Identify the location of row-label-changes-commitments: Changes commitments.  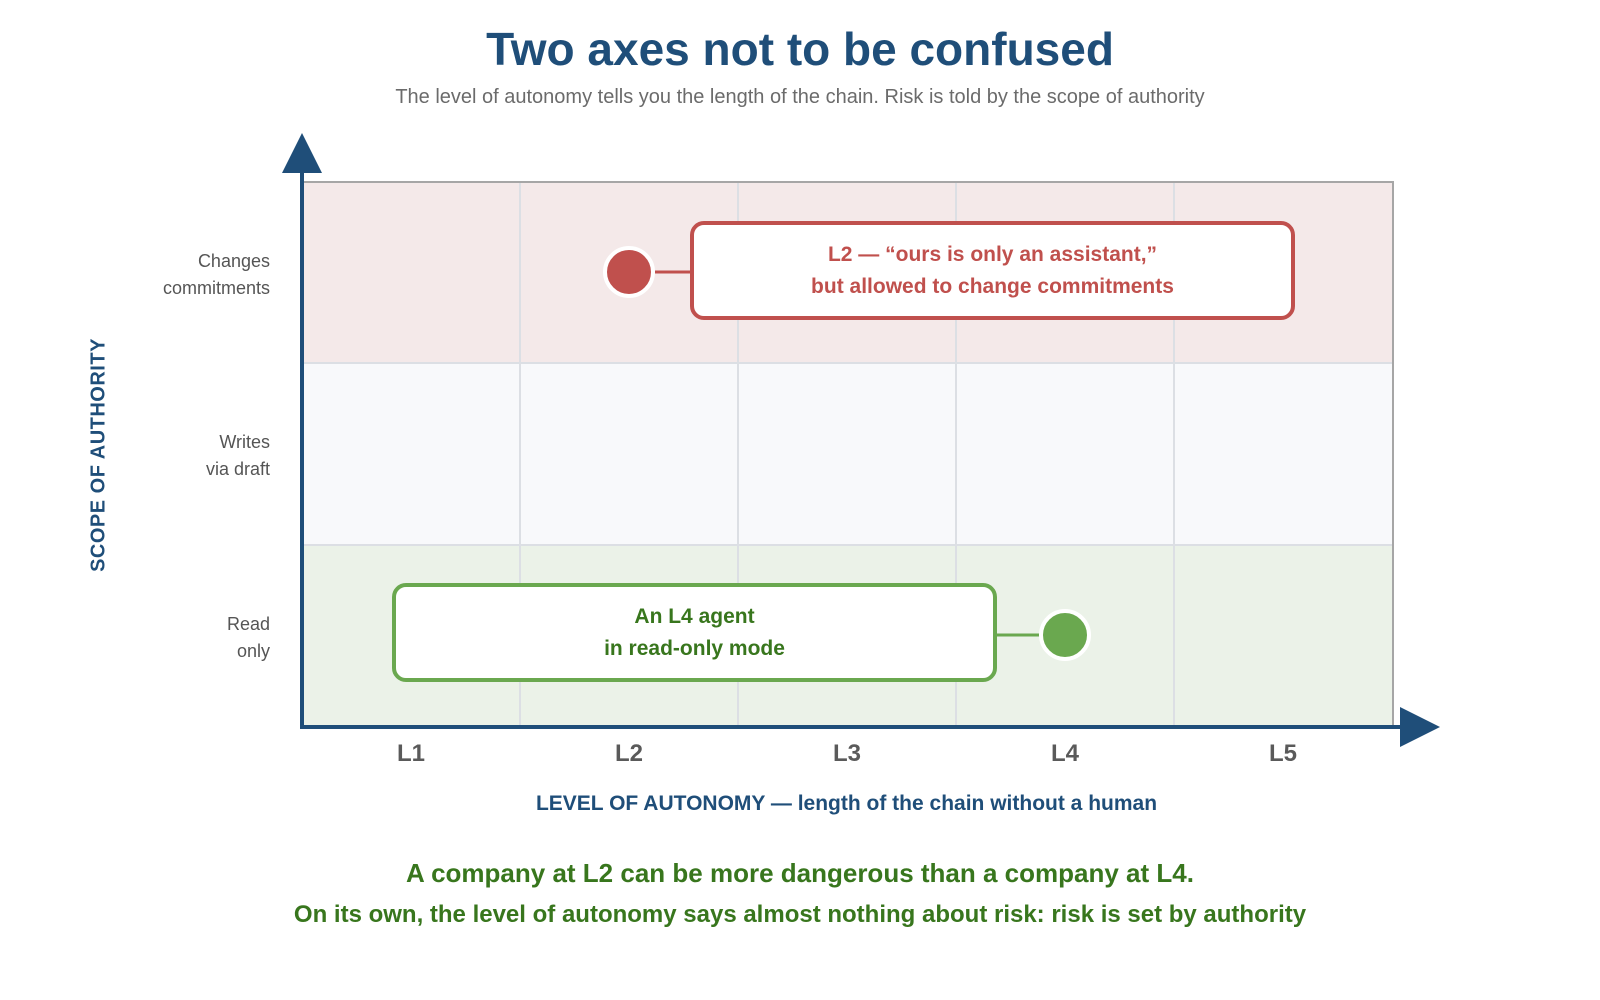
(190, 275).